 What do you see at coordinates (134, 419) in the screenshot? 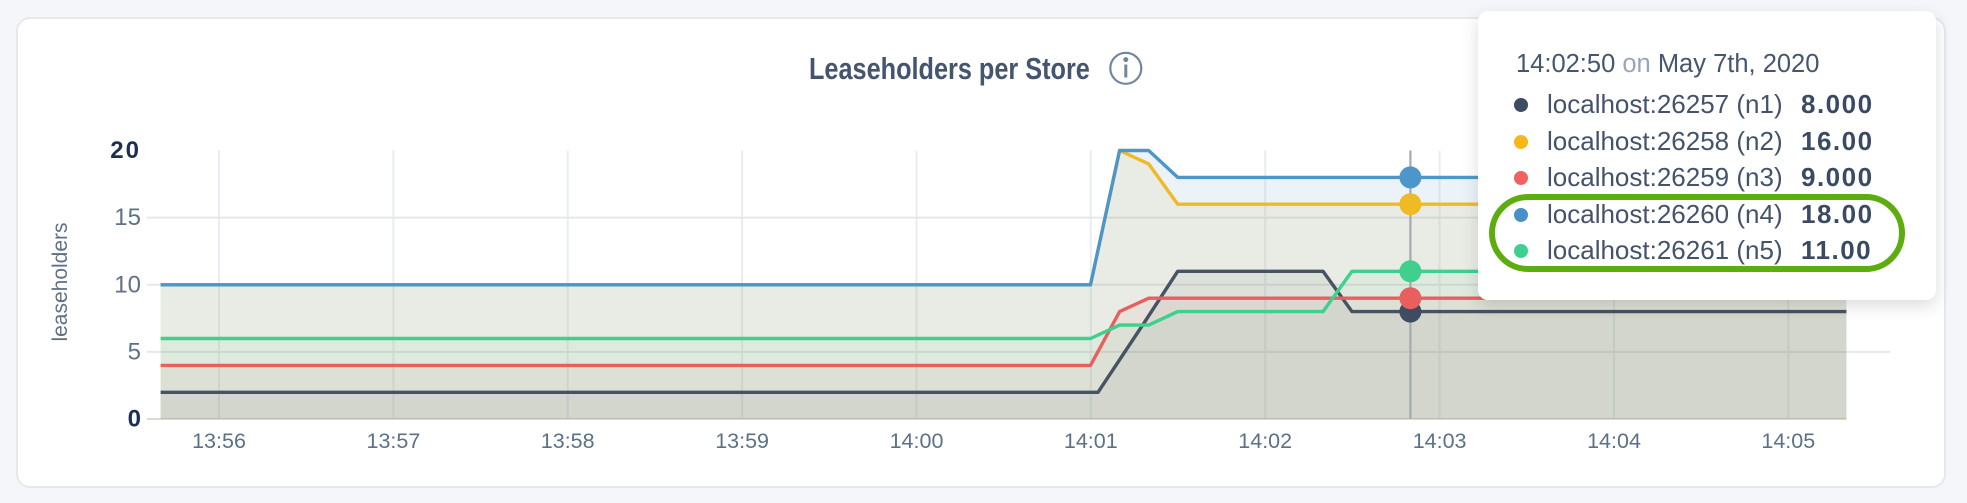
I see `svg-text: 0` at bounding box center [134, 419].